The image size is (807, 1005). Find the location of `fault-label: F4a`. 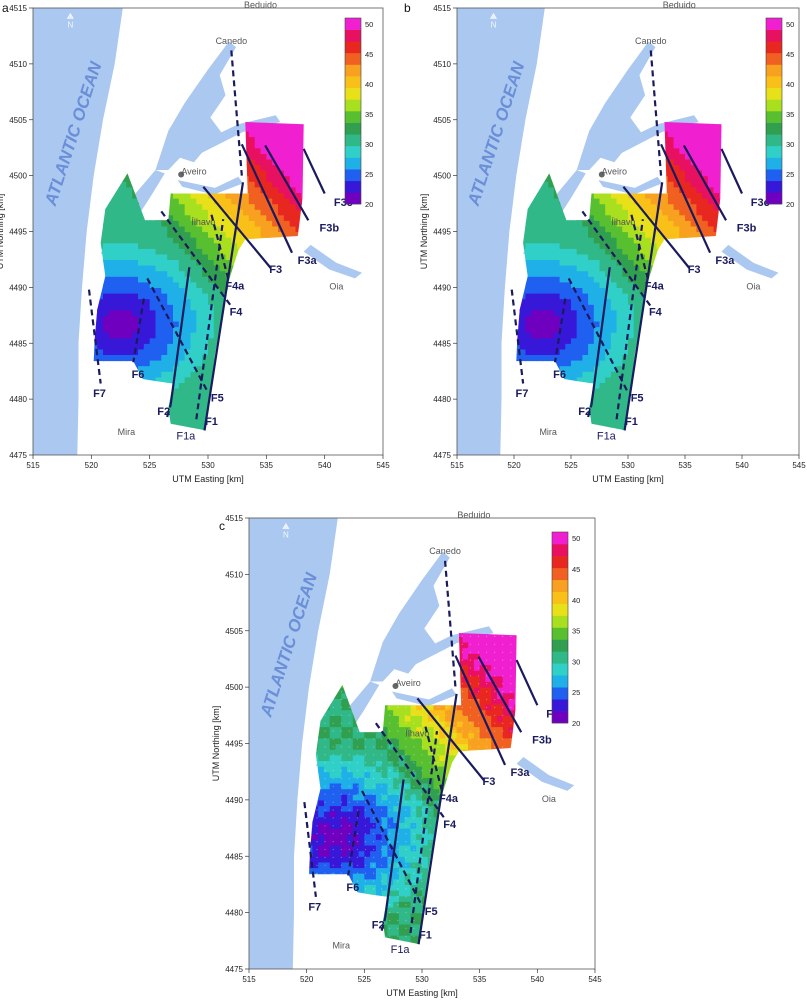

fault-label: F4a is located at coordinates (655, 287).